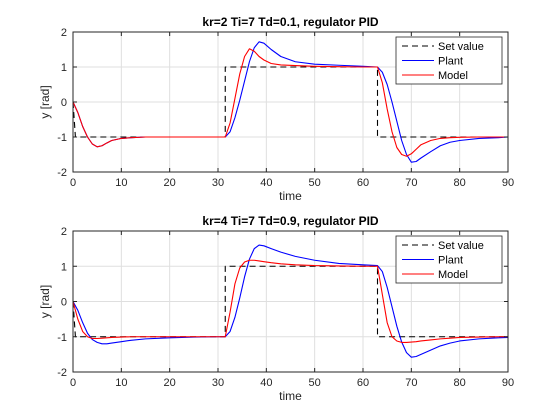  Describe the element at coordinates (290, 221) in the screenshot. I see `chart-title: kr=4 Ti=7 Td=0.9, regulator PID` at that location.